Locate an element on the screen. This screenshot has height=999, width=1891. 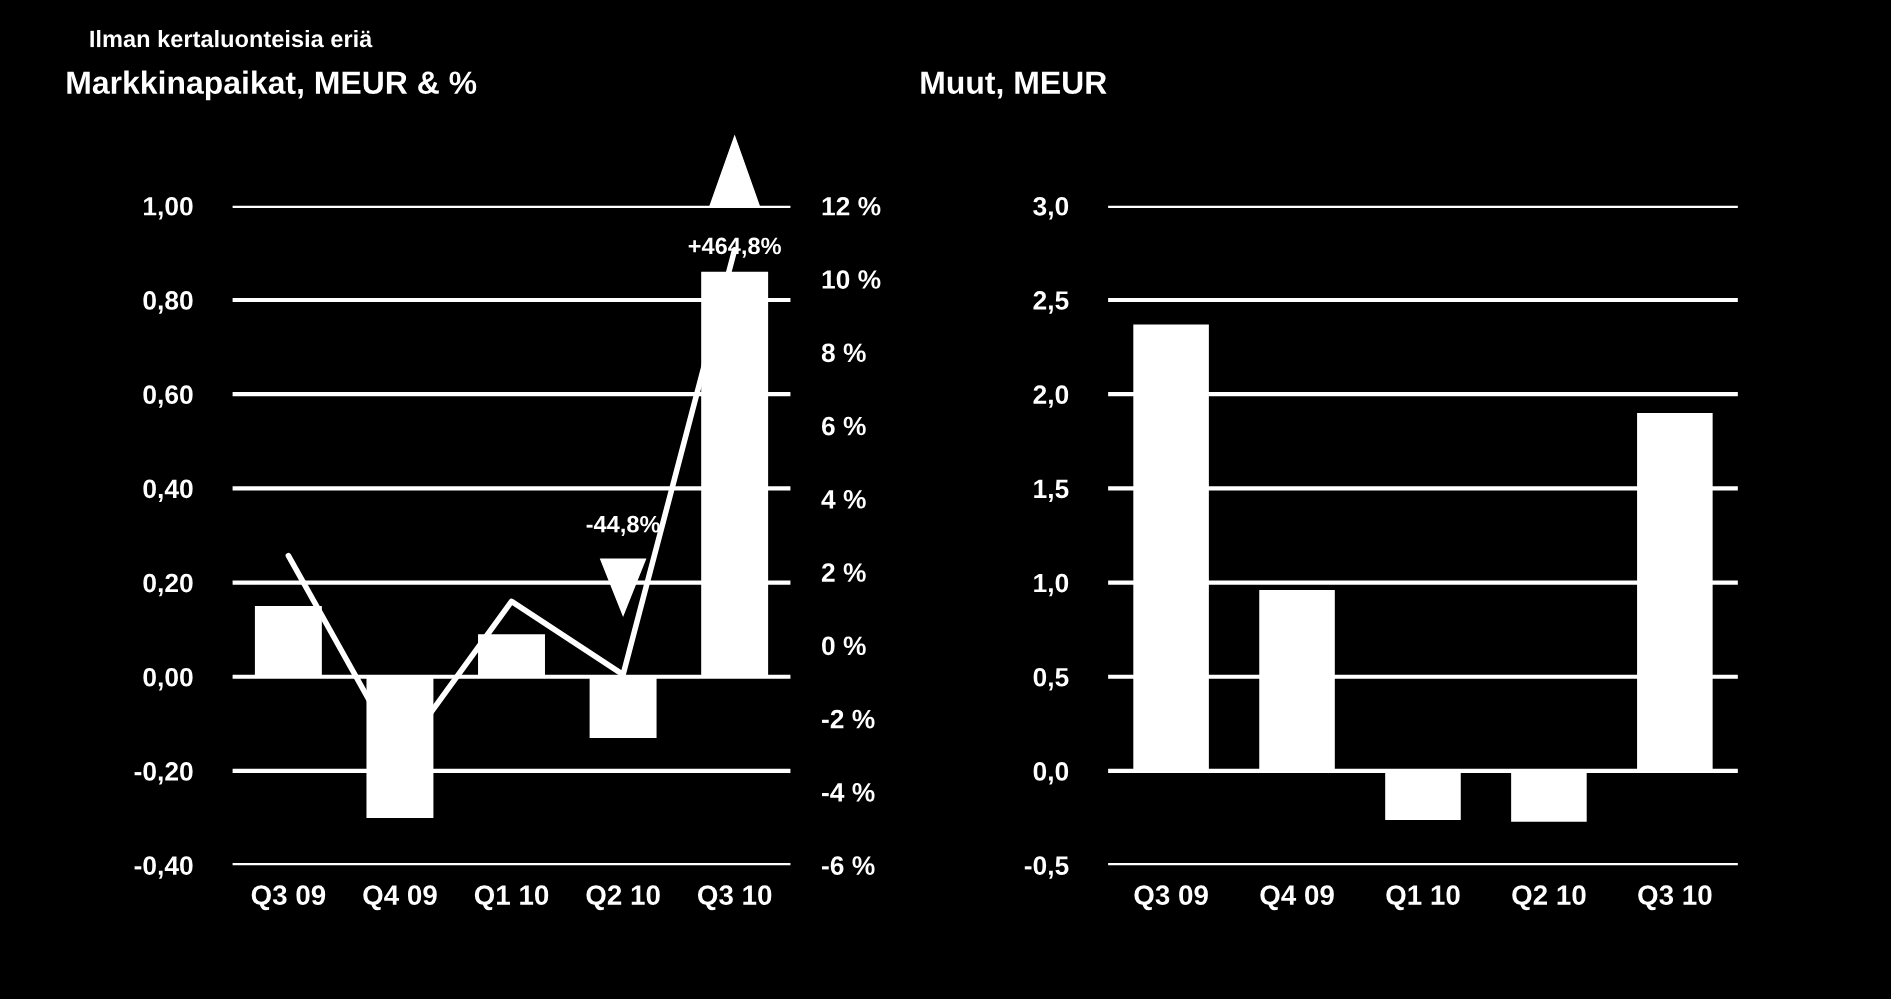
chart-title: Markkinapaikat, MEUR & % is located at coordinates (272, 85).